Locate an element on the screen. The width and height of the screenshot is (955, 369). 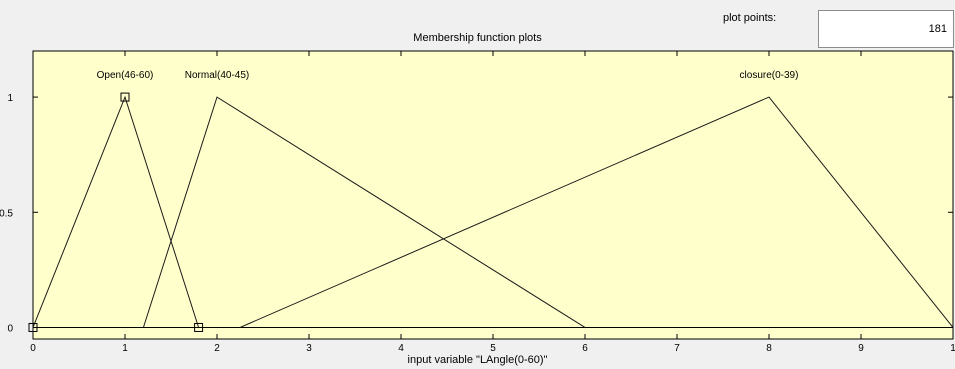
membership-function-label: Open(46-60) is located at coordinates (125, 75).